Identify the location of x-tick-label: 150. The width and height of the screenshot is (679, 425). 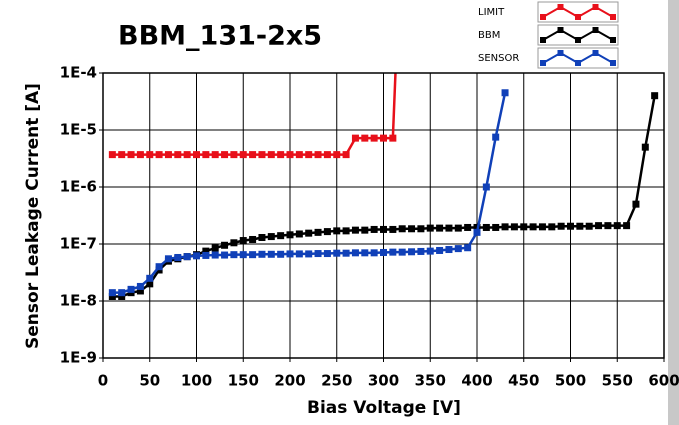
(243, 381).